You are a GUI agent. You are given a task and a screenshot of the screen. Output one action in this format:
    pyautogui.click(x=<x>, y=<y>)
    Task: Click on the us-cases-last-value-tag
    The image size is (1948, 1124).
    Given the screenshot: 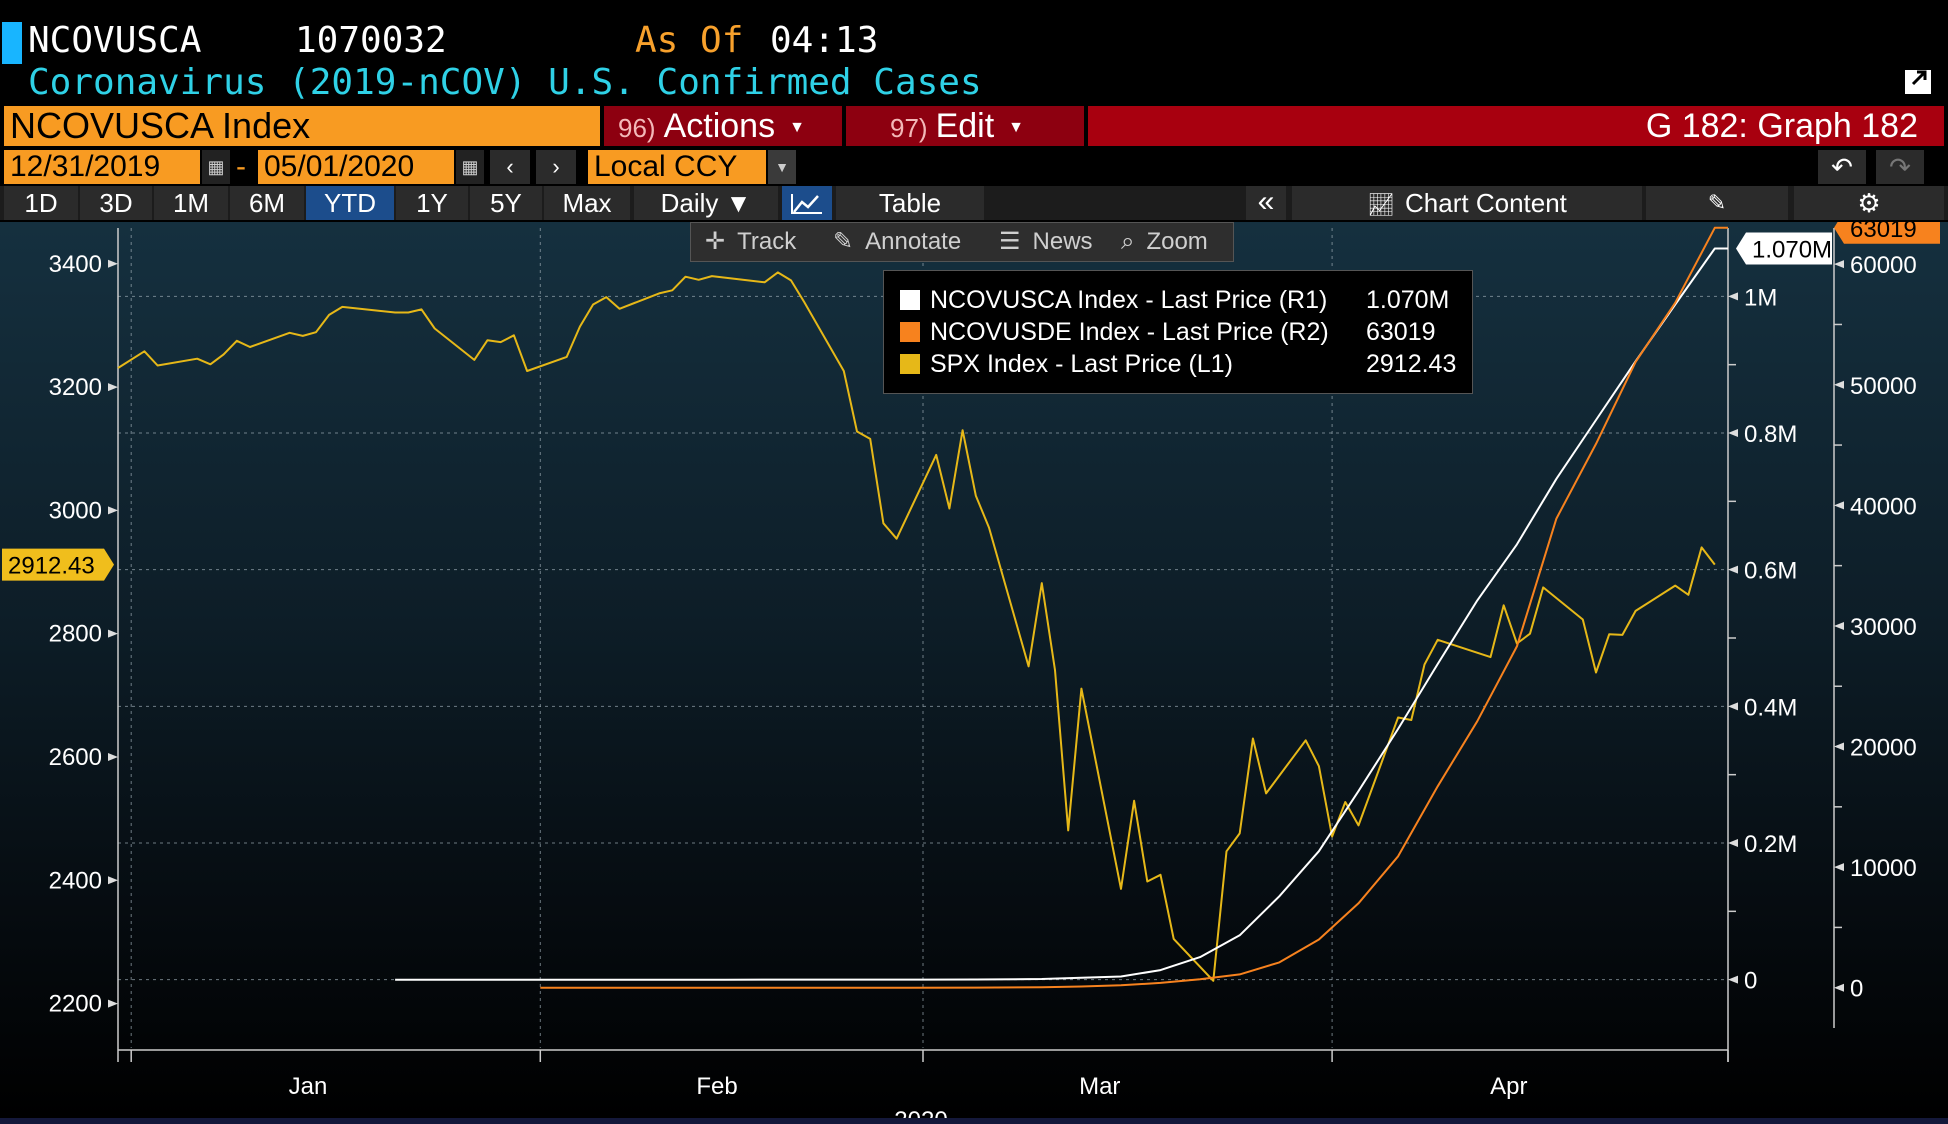 What is the action you would take?
    pyautogui.click(x=1784, y=248)
    